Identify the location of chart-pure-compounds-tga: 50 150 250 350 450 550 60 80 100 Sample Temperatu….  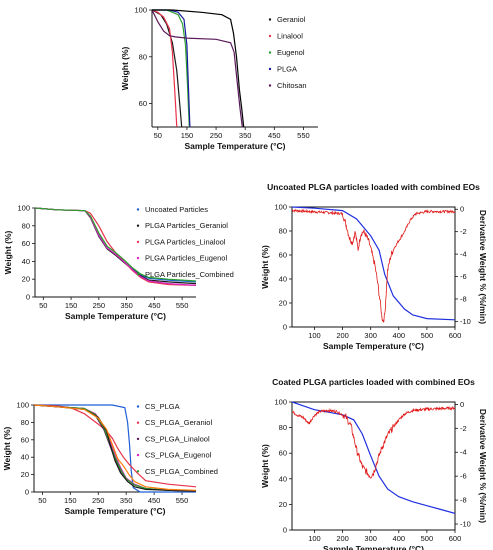
(219, 78).